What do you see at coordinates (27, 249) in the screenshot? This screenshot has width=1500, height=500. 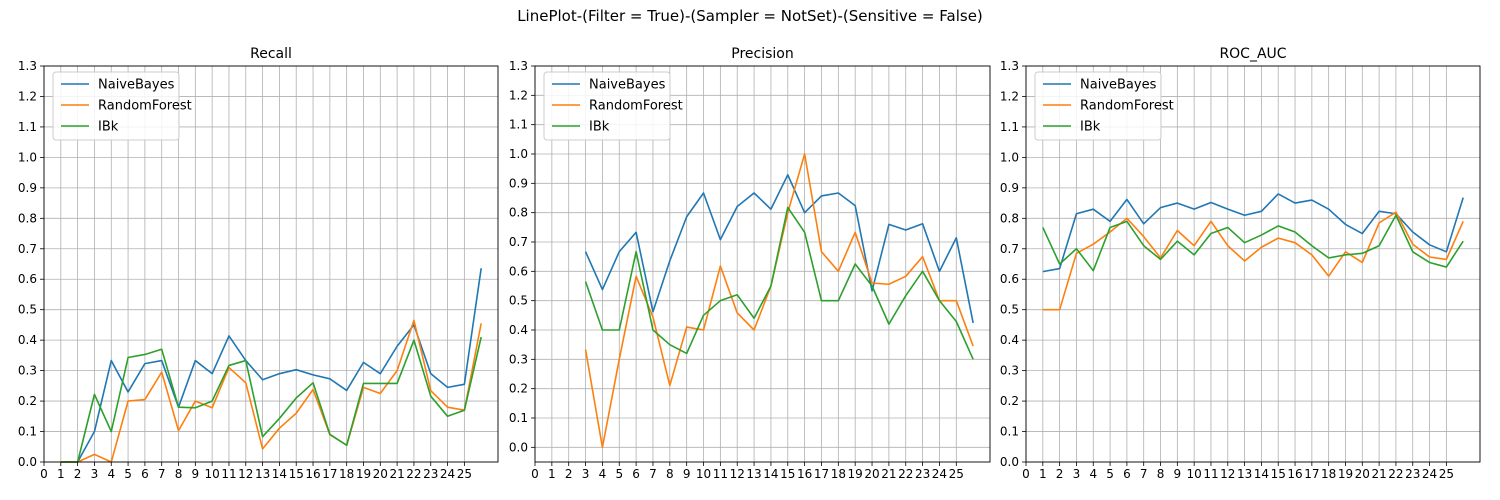 I see `y-tick-label: 0.7` at bounding box center [27, 249].